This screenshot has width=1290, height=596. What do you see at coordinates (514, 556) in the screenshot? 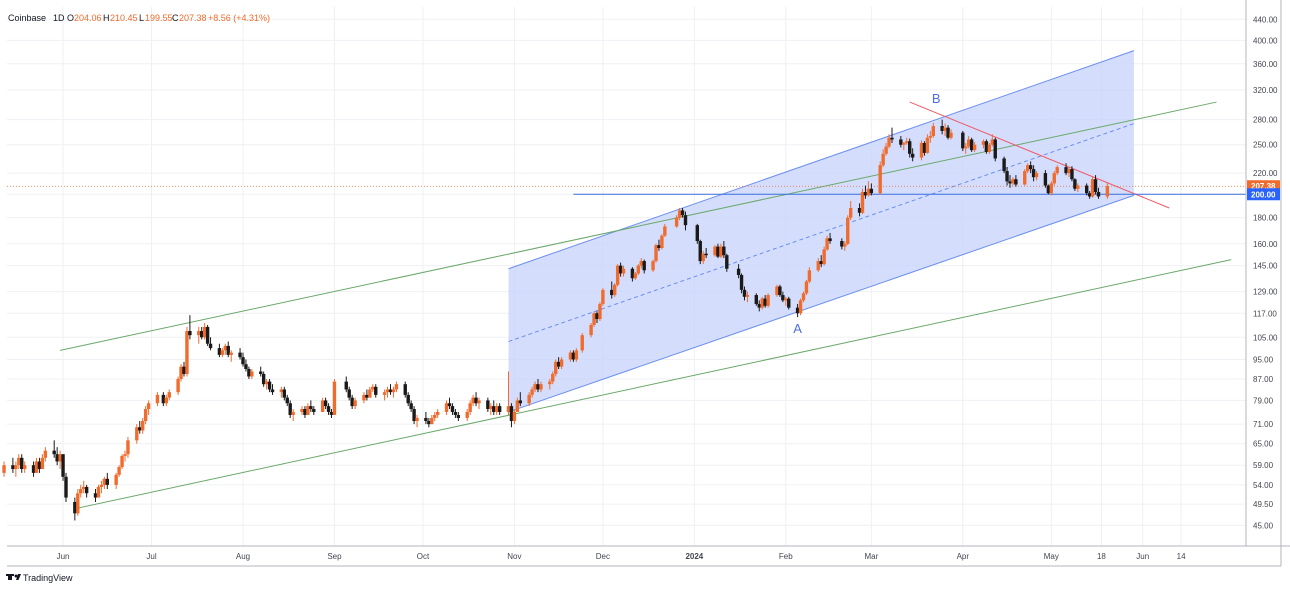
I see `x-tick-label: Nov` at bounding box center [514, 556].